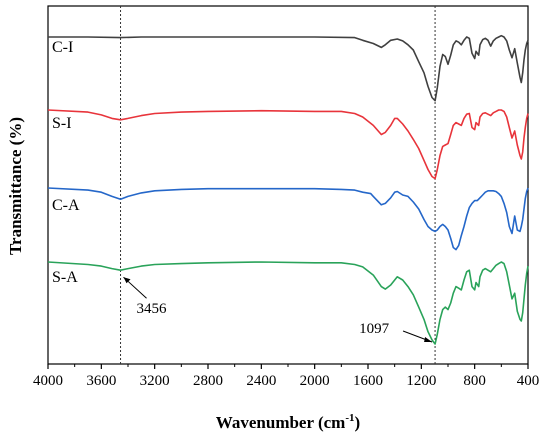 This screenshot has height=437, width=550. Describe the element at coordinates (101, 381) in the screenshot. I see `x-tick-label: 3600` at that location.